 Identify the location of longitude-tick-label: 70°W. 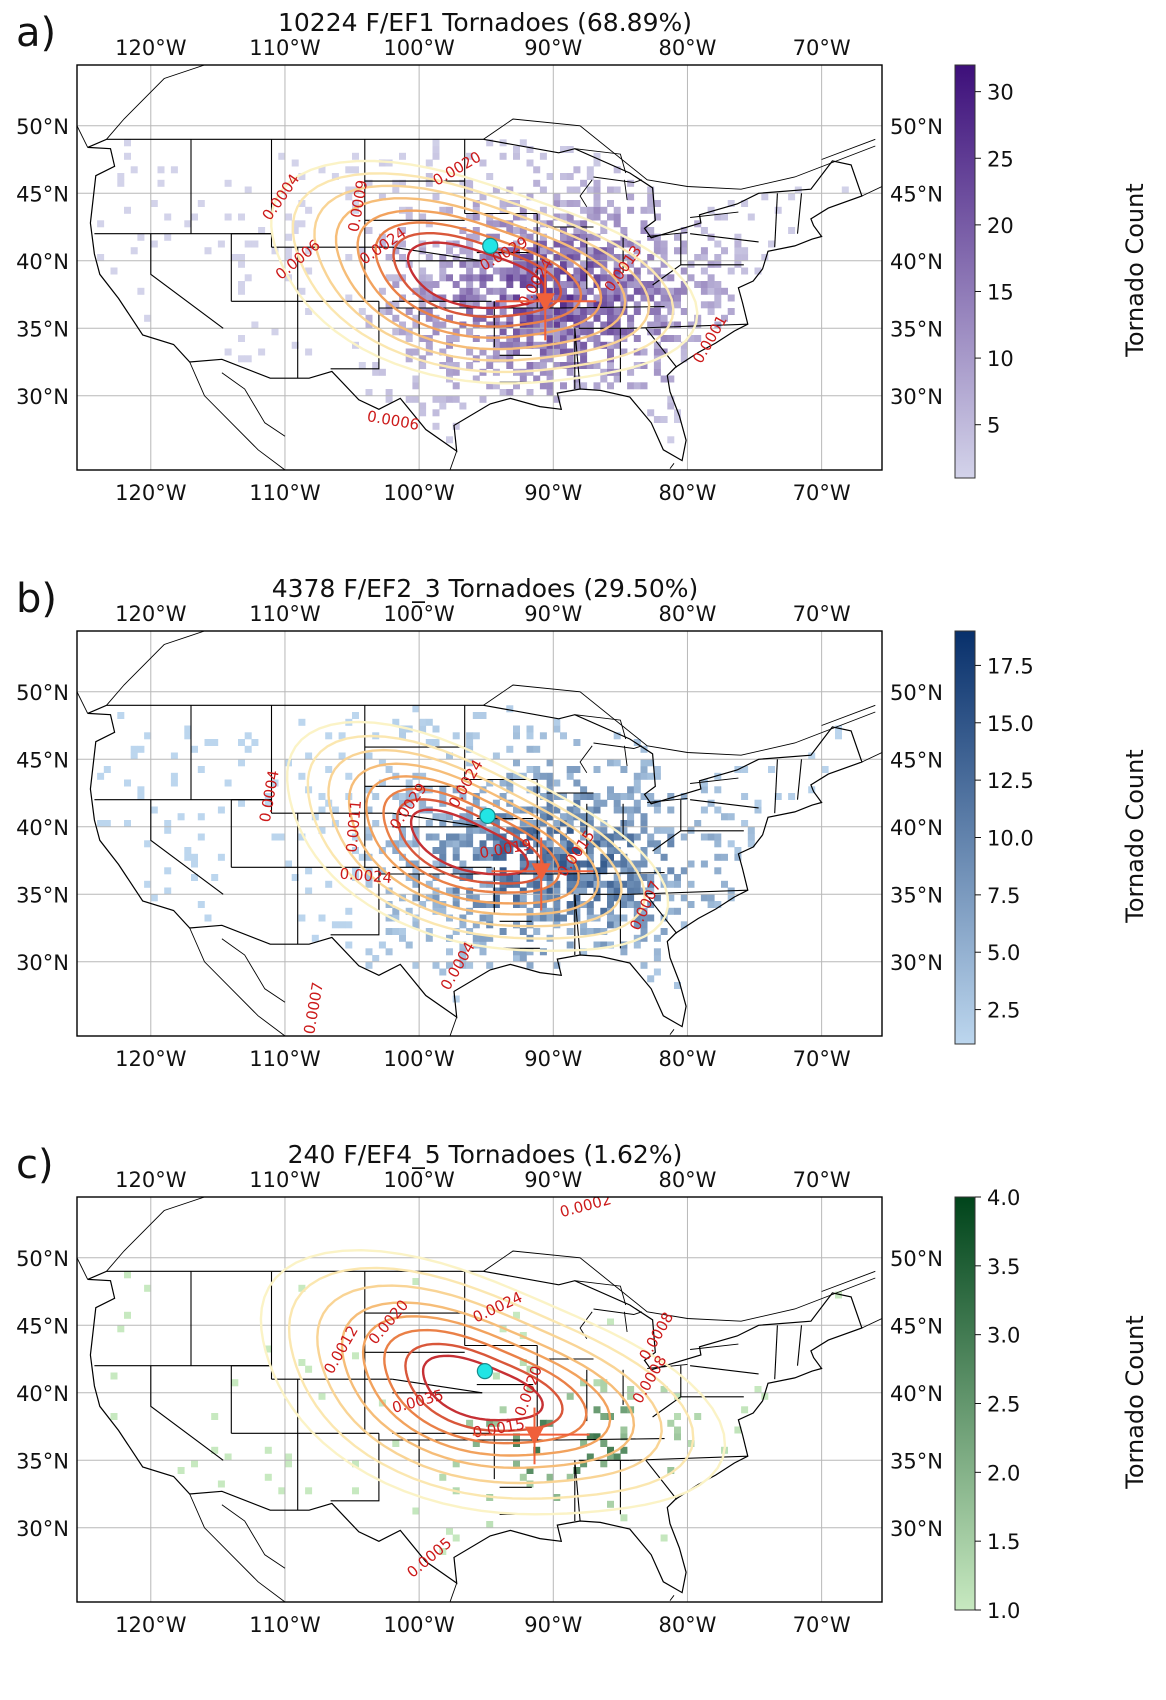
(822, 1059).